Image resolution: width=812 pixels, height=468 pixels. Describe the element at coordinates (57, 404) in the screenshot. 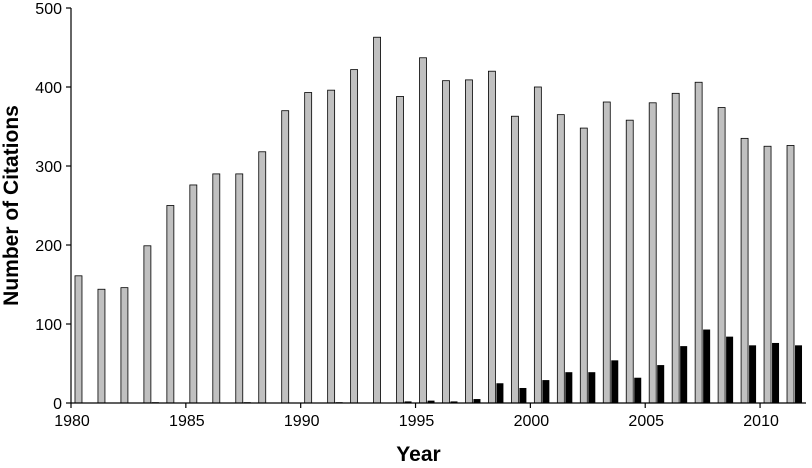

I see `y-tick-label: 0` at that location.